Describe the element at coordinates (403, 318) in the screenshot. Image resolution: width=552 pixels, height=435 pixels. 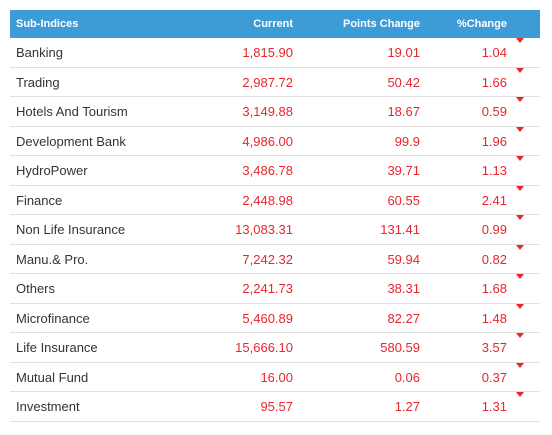
I see `value-cell: 82.27` at that location.